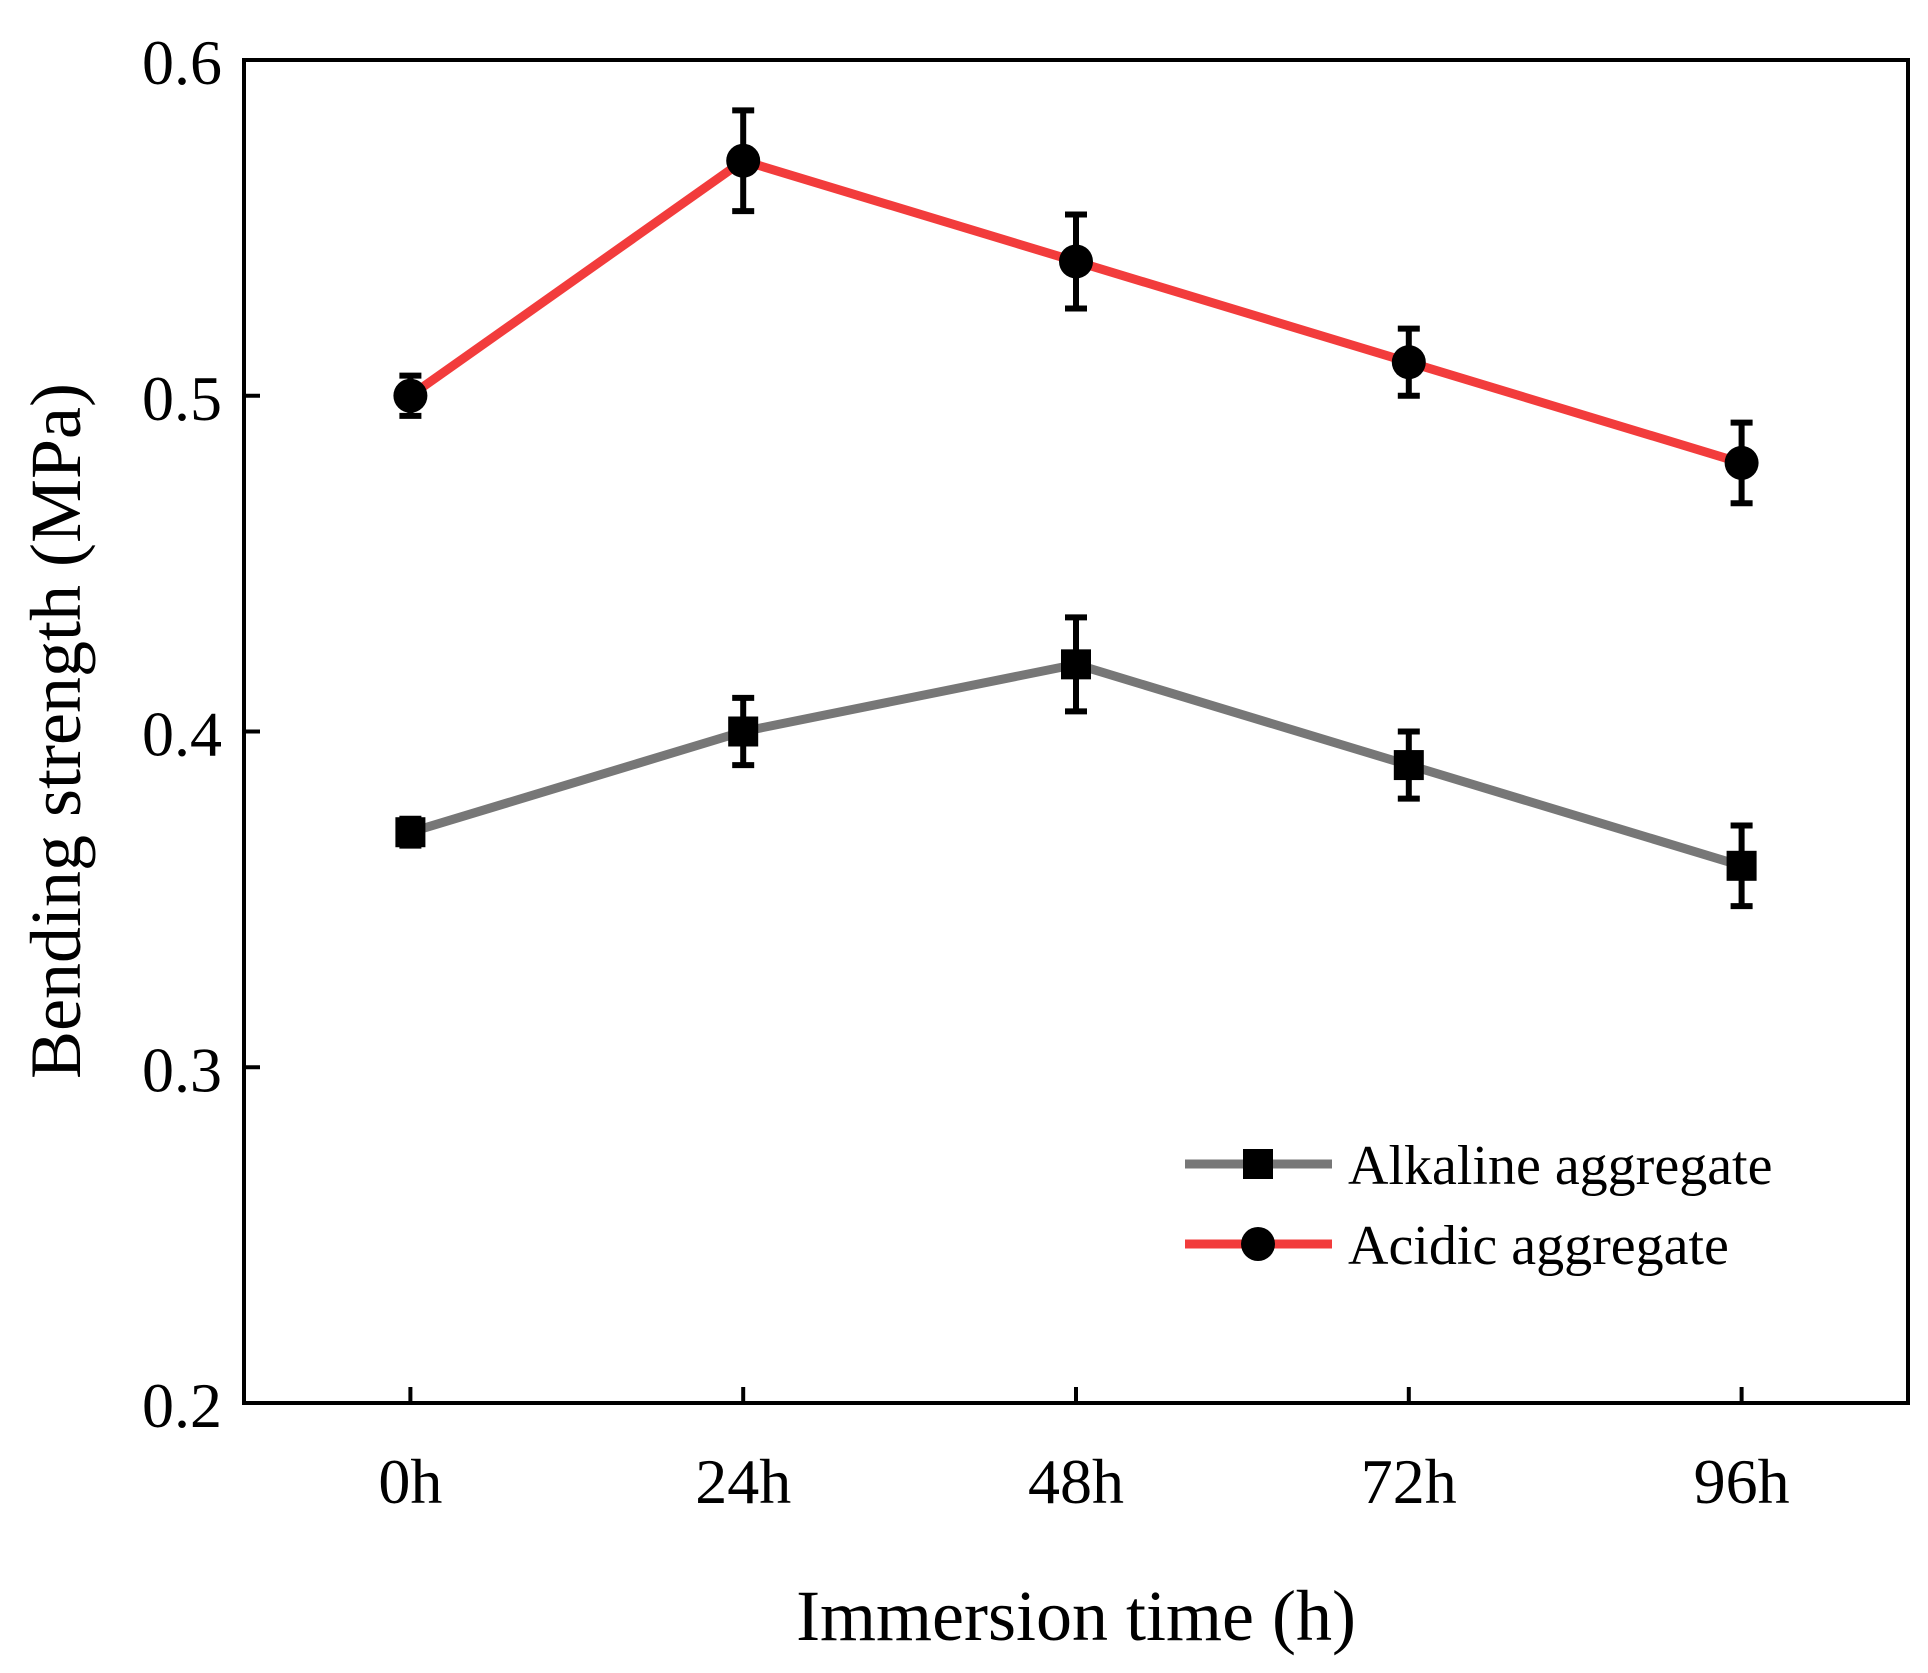 The height and width of the screenshot is (1673, 1928). Describe the element at coordinates (1742, 1481) in the screenshot. I see `x-tick-label: 96h` at that location.